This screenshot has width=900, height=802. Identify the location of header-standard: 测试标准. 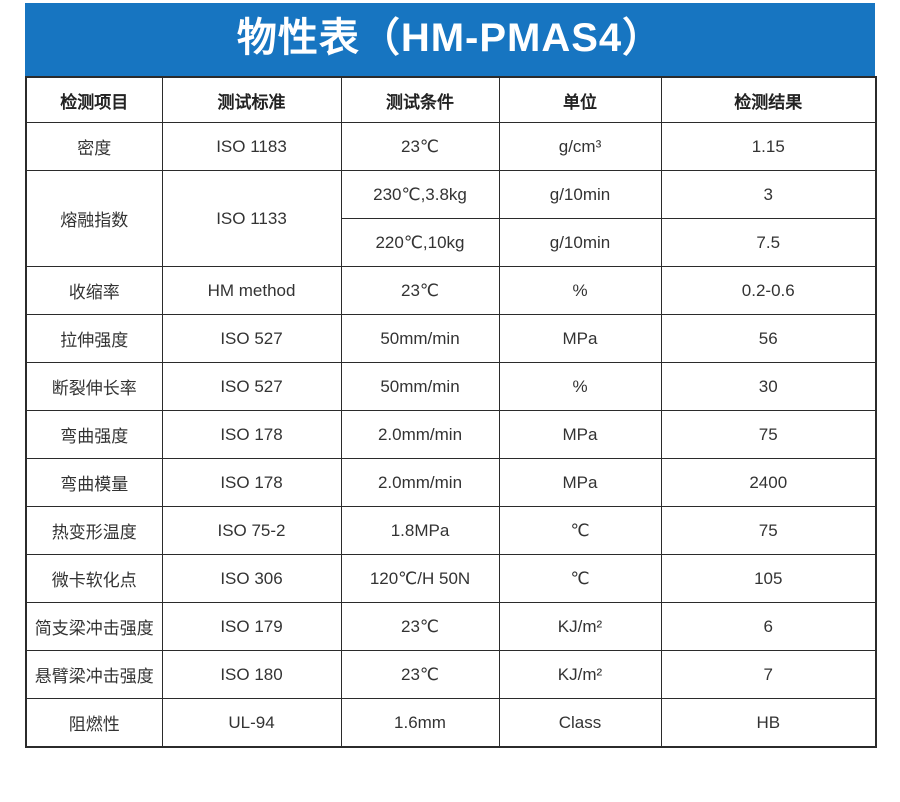
(251, 99).